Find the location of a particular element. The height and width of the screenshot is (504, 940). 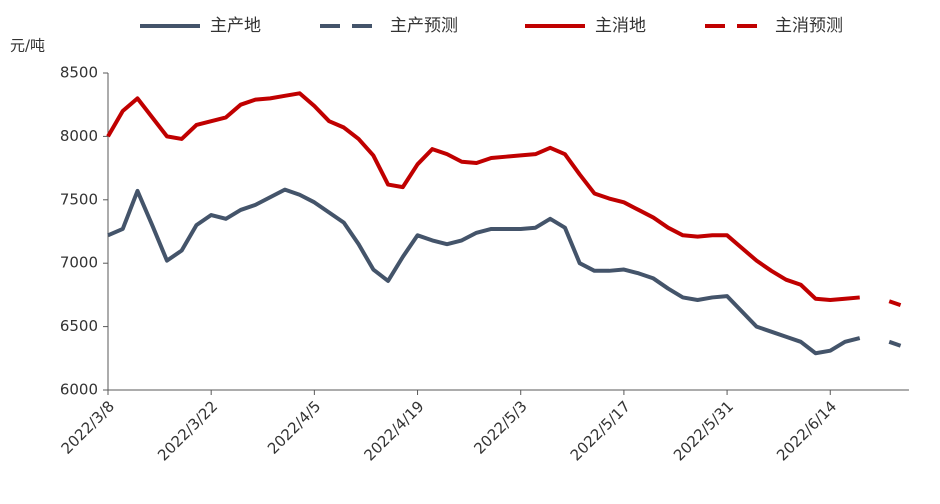

x-tick-label: 2022/3/22 is located at coordinates (187, 430).